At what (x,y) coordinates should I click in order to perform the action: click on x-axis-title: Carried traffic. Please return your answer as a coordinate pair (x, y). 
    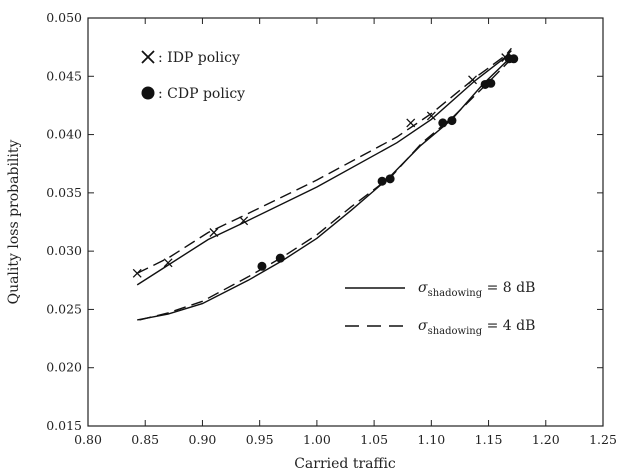
    Looking at the image, I should click on (345, 464).